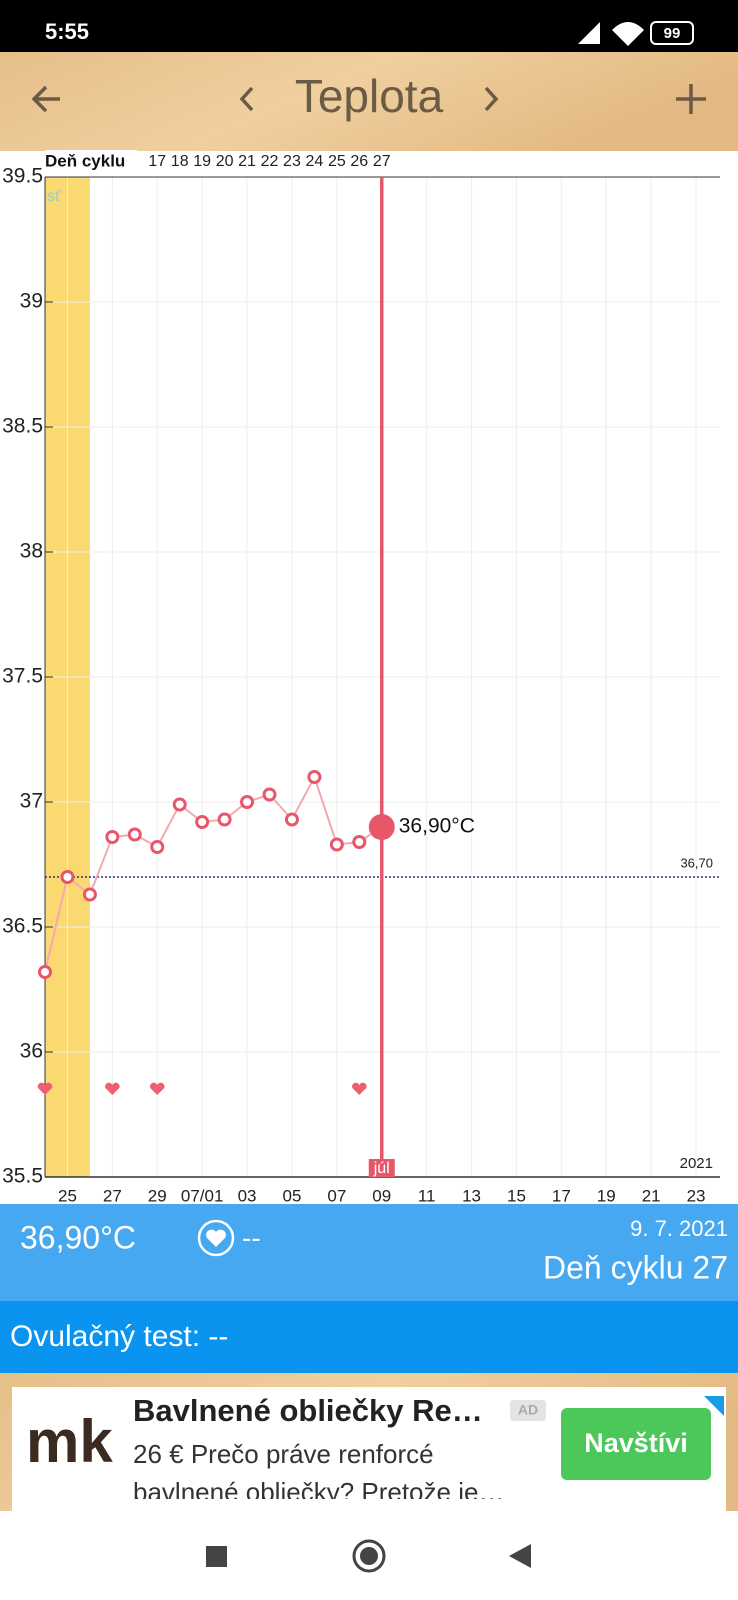  I want to click on ad-badge: AD, so click(528, 1410).